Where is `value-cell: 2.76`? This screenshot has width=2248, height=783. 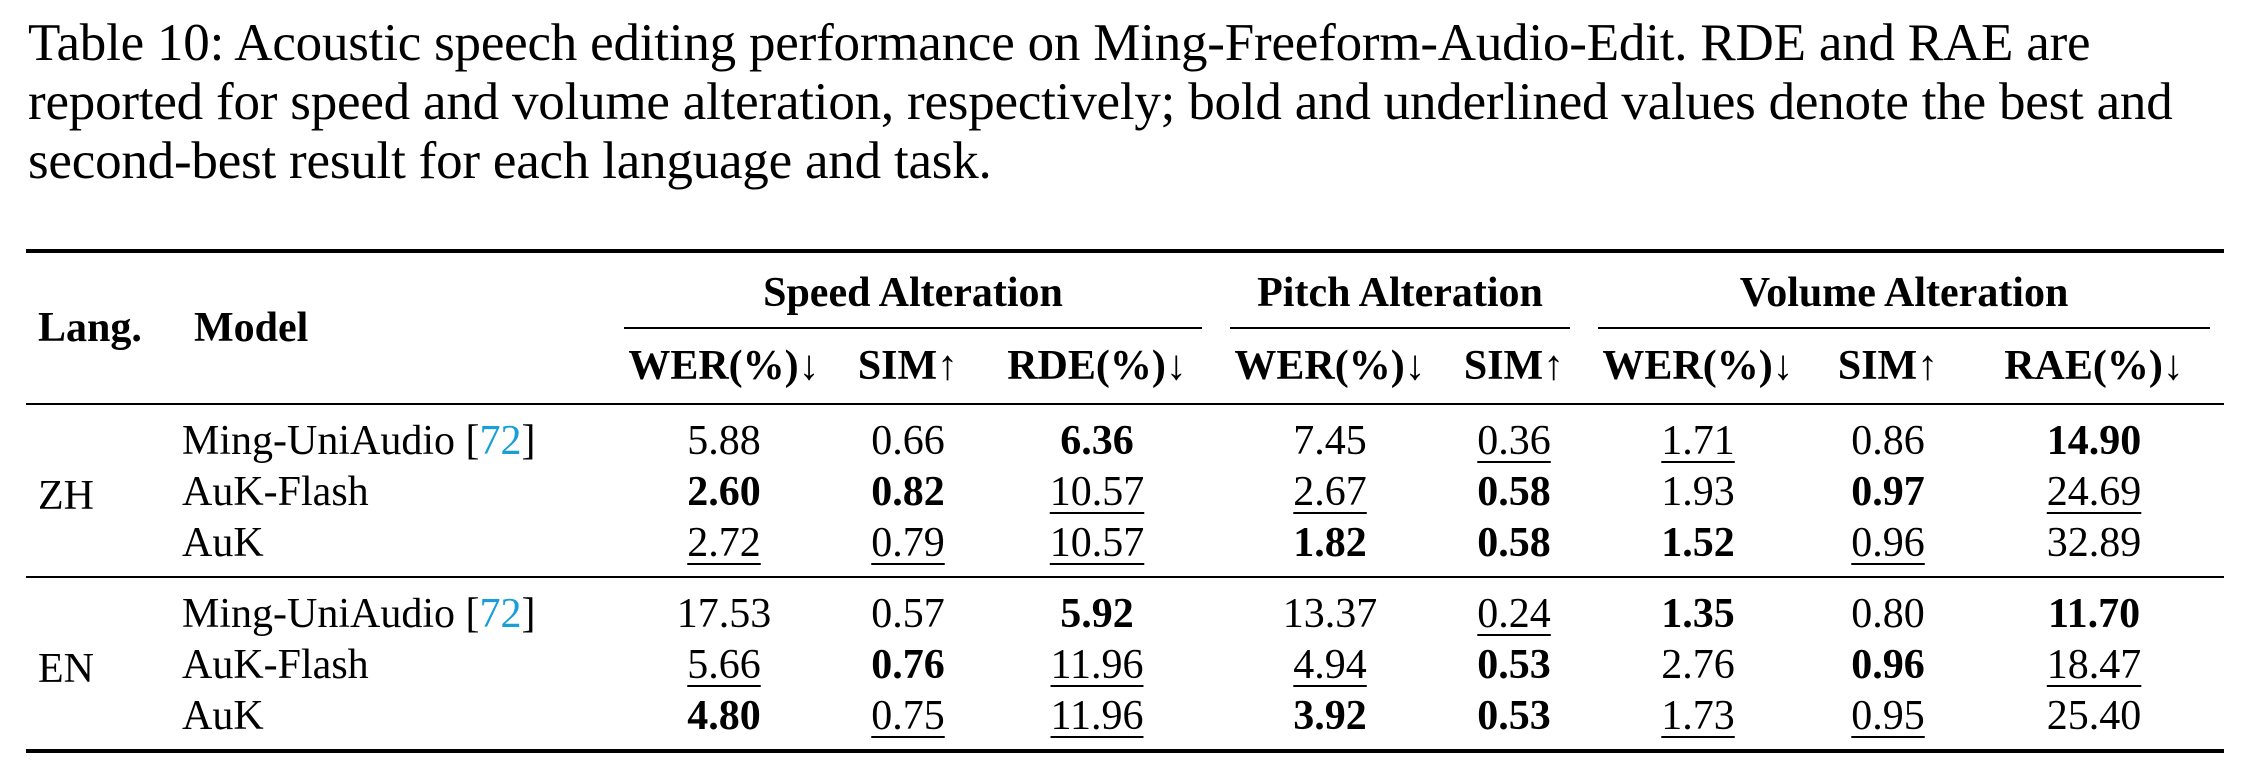 value-cell: 2.76 is located at coordinates (1698, 664).